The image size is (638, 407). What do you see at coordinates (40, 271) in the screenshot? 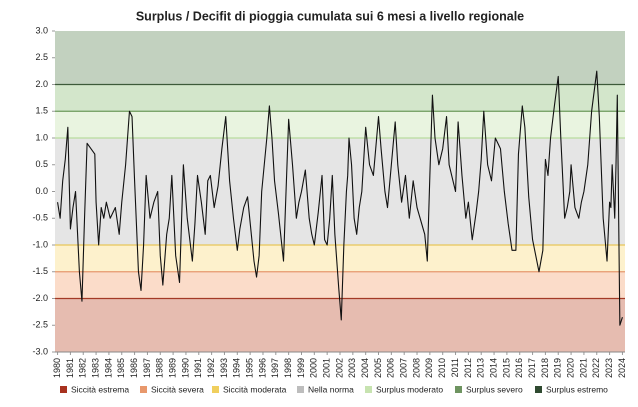
I see `y-tick-label: -1.5` at bounding box center [40, 271].